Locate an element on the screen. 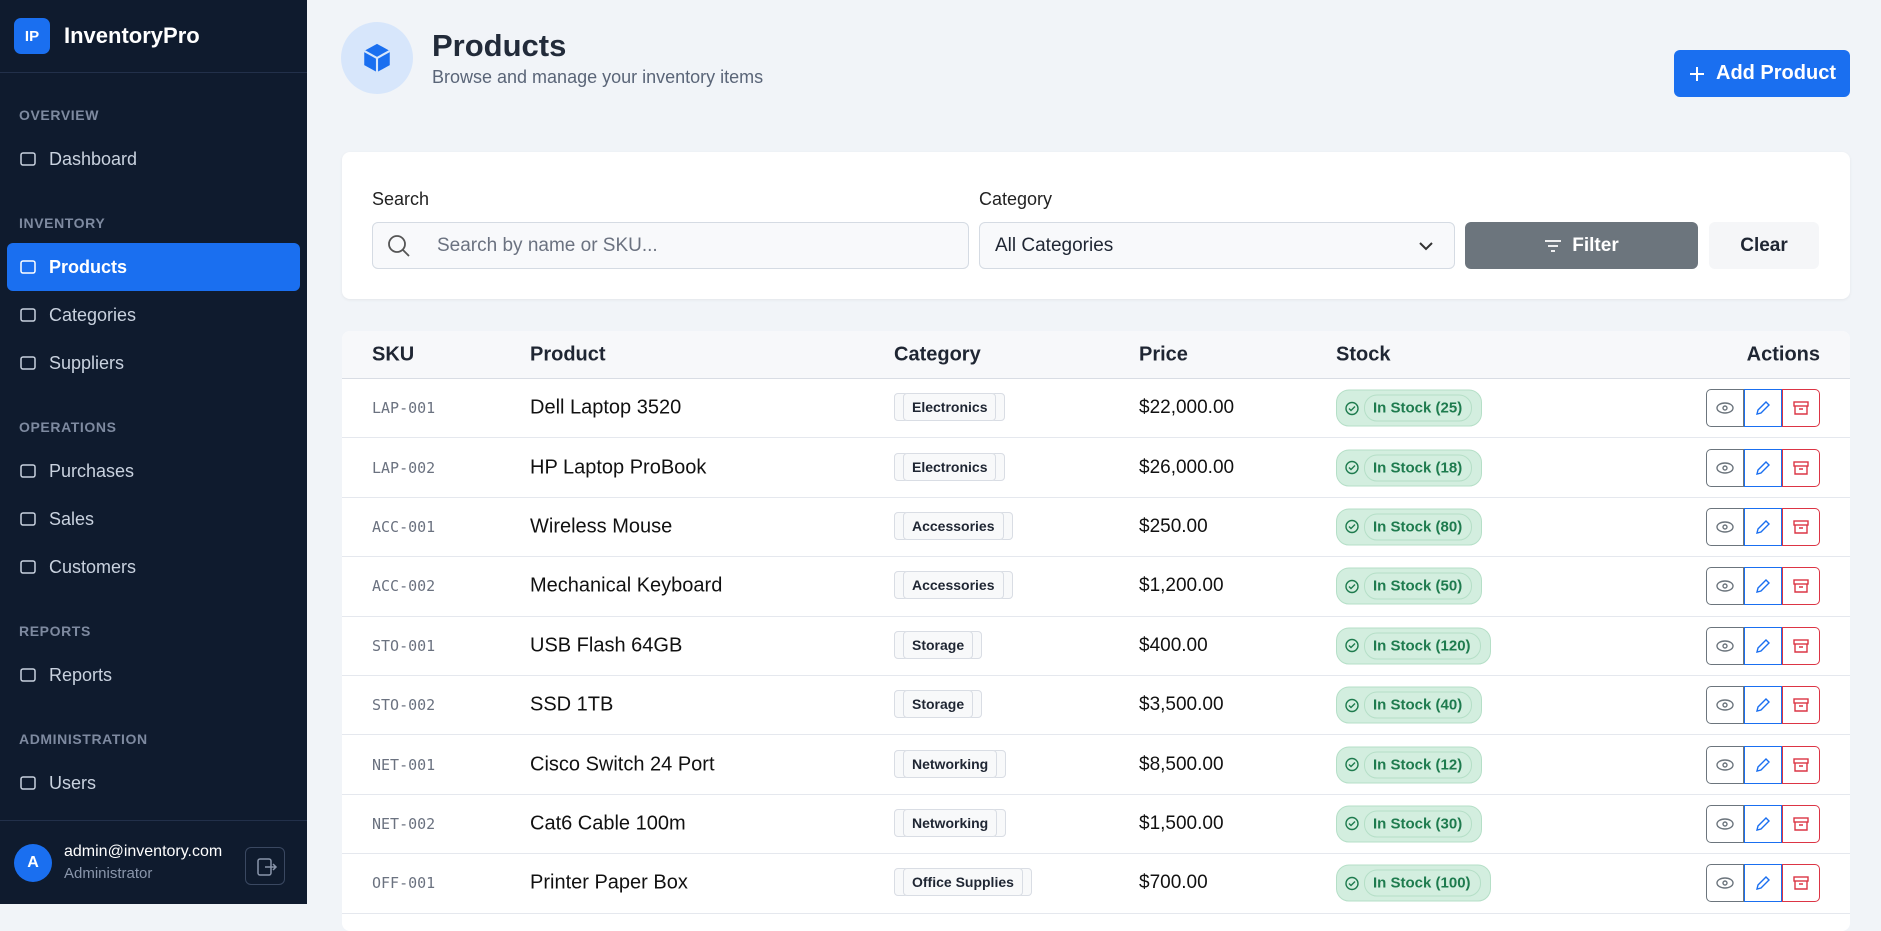  badge-text: Networking is located at coordinates (950, 822).